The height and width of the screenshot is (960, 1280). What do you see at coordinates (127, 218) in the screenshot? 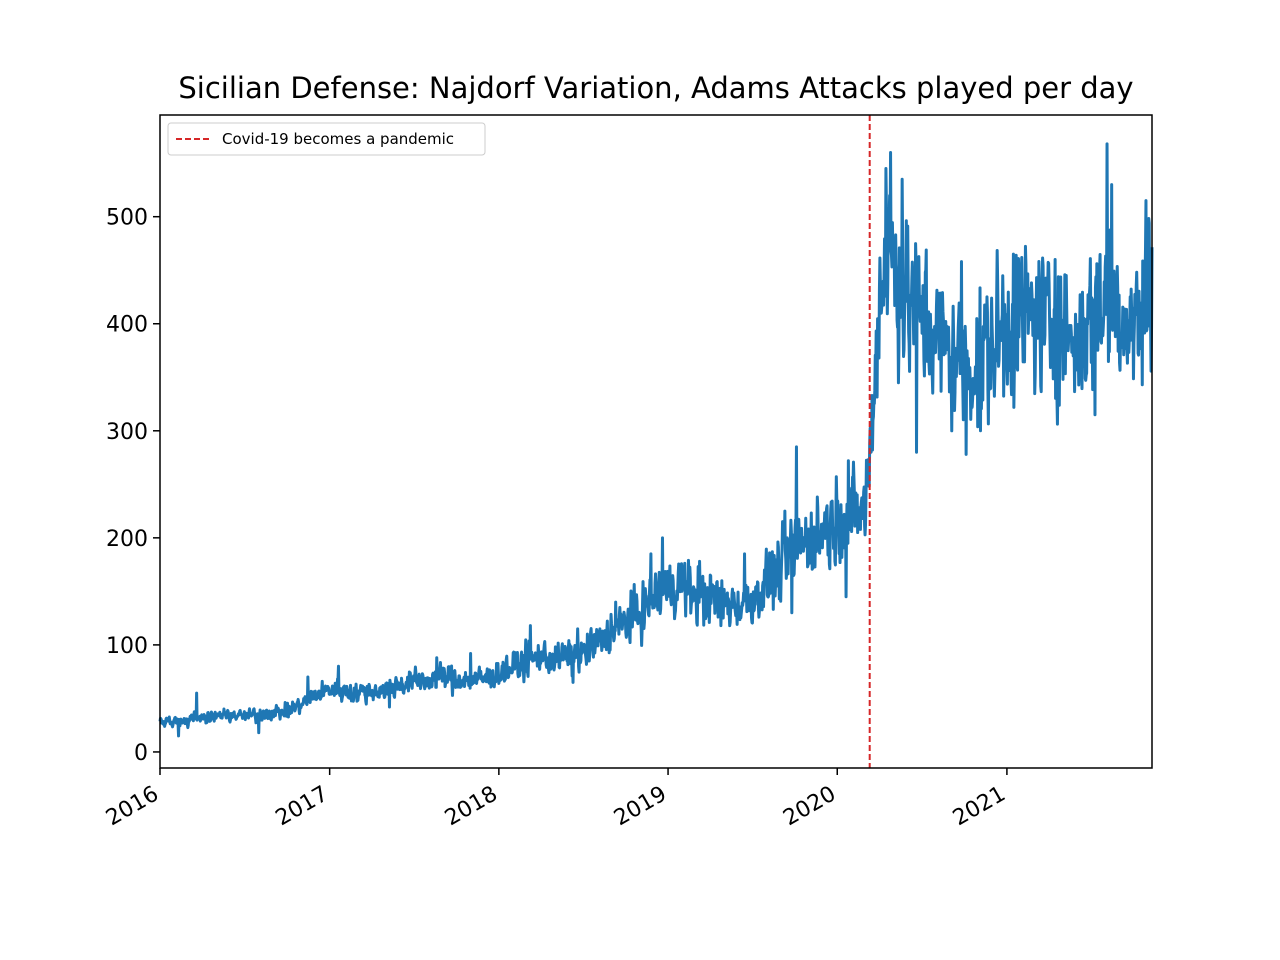
I see `y-tick-label-500: 500` at bounding box center [127, 218].